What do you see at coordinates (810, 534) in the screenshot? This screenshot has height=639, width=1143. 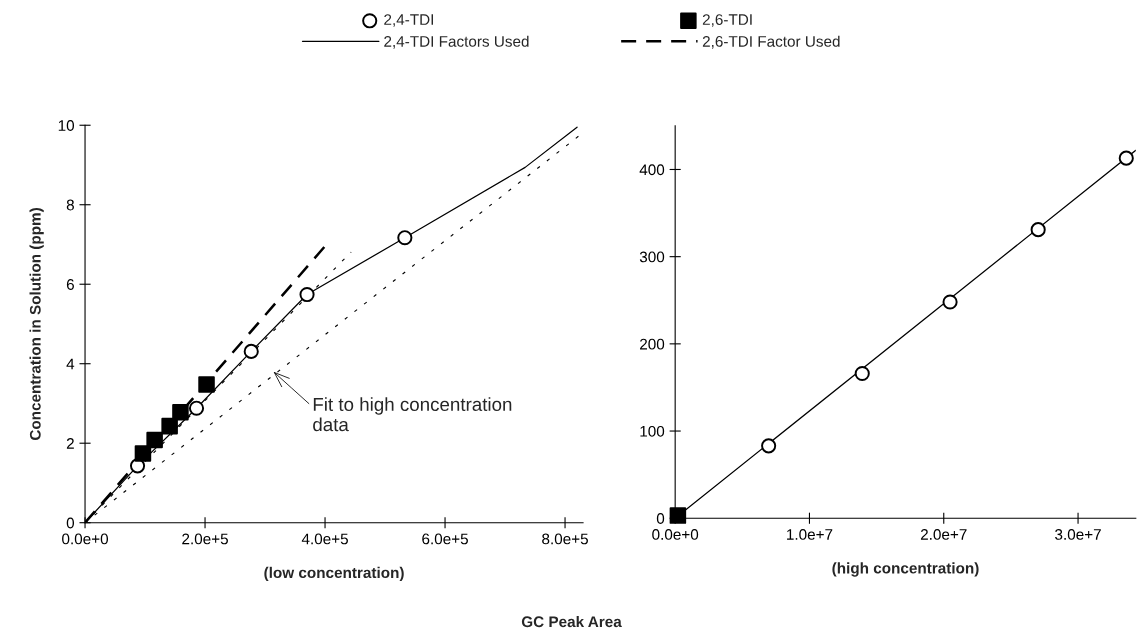 I see `x-tick-label: 1.0e+7` at bounding box center [810, 534].